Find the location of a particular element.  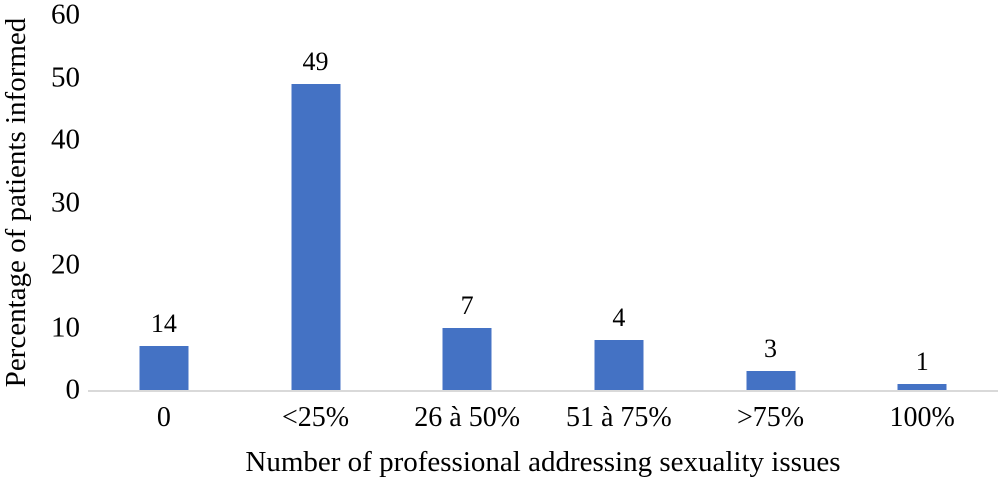

x-category-label: 0 is located at coordinates (163, 417).